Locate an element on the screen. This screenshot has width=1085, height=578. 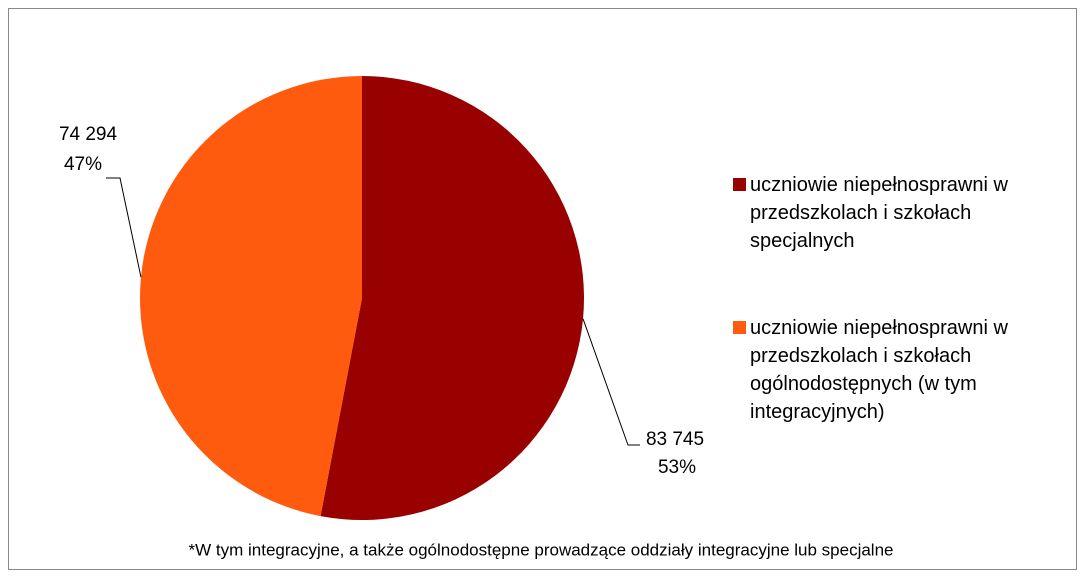
percent-label: 47% is located at coordinates (83, 164).